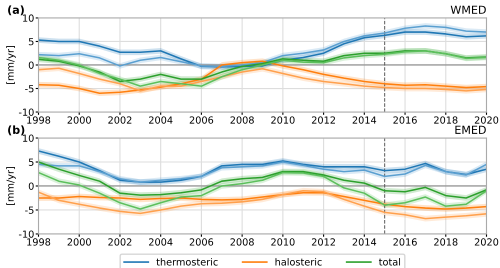 Image resolution: width=500 pixels, height=268 pixels. What do you see at coordinates (389, 262) in the screenshot?
I see `legend-label: total` at bounding box center [389, 262].